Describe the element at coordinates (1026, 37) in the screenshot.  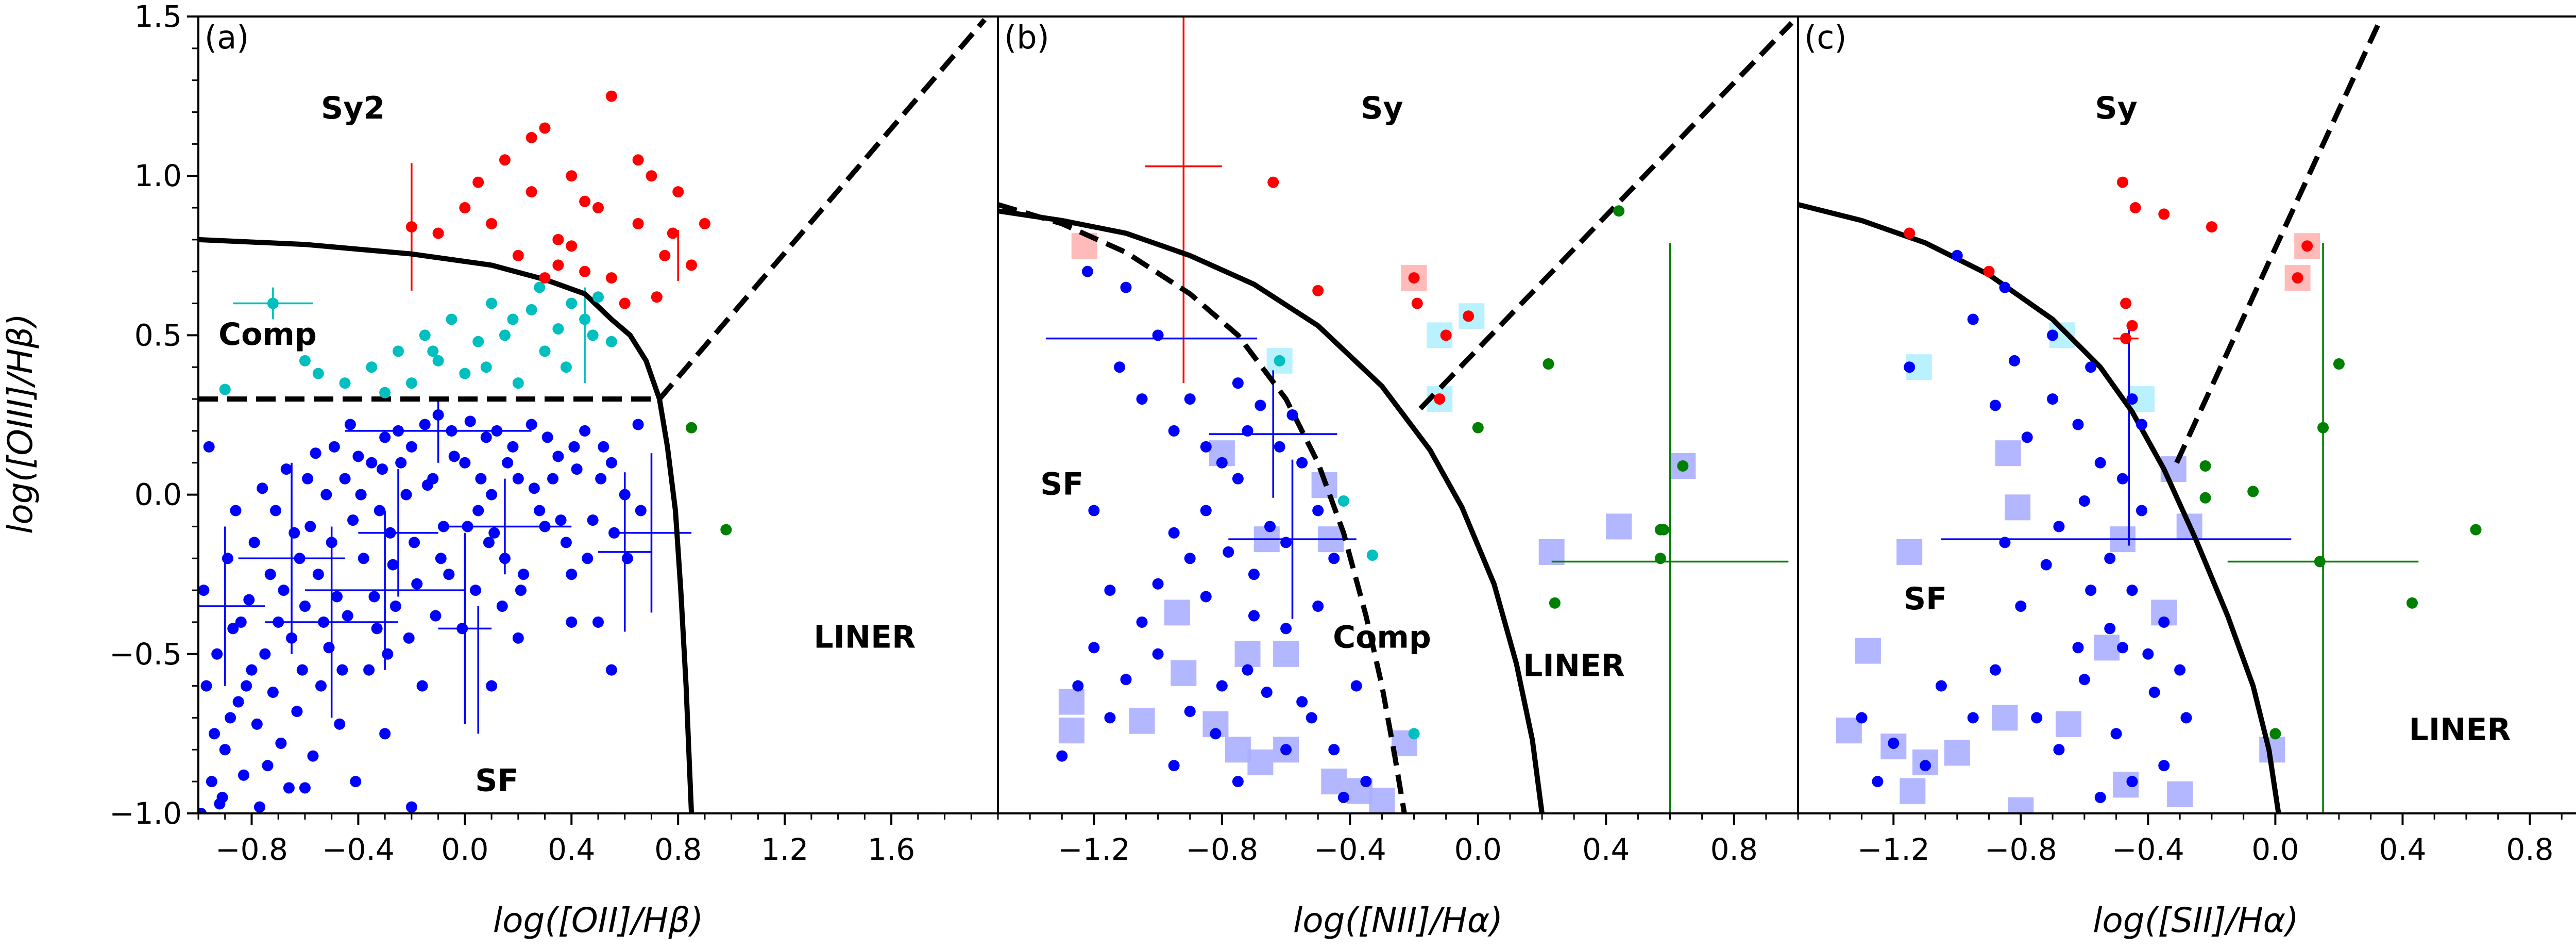
I see `panel-label: (b)` at that location.